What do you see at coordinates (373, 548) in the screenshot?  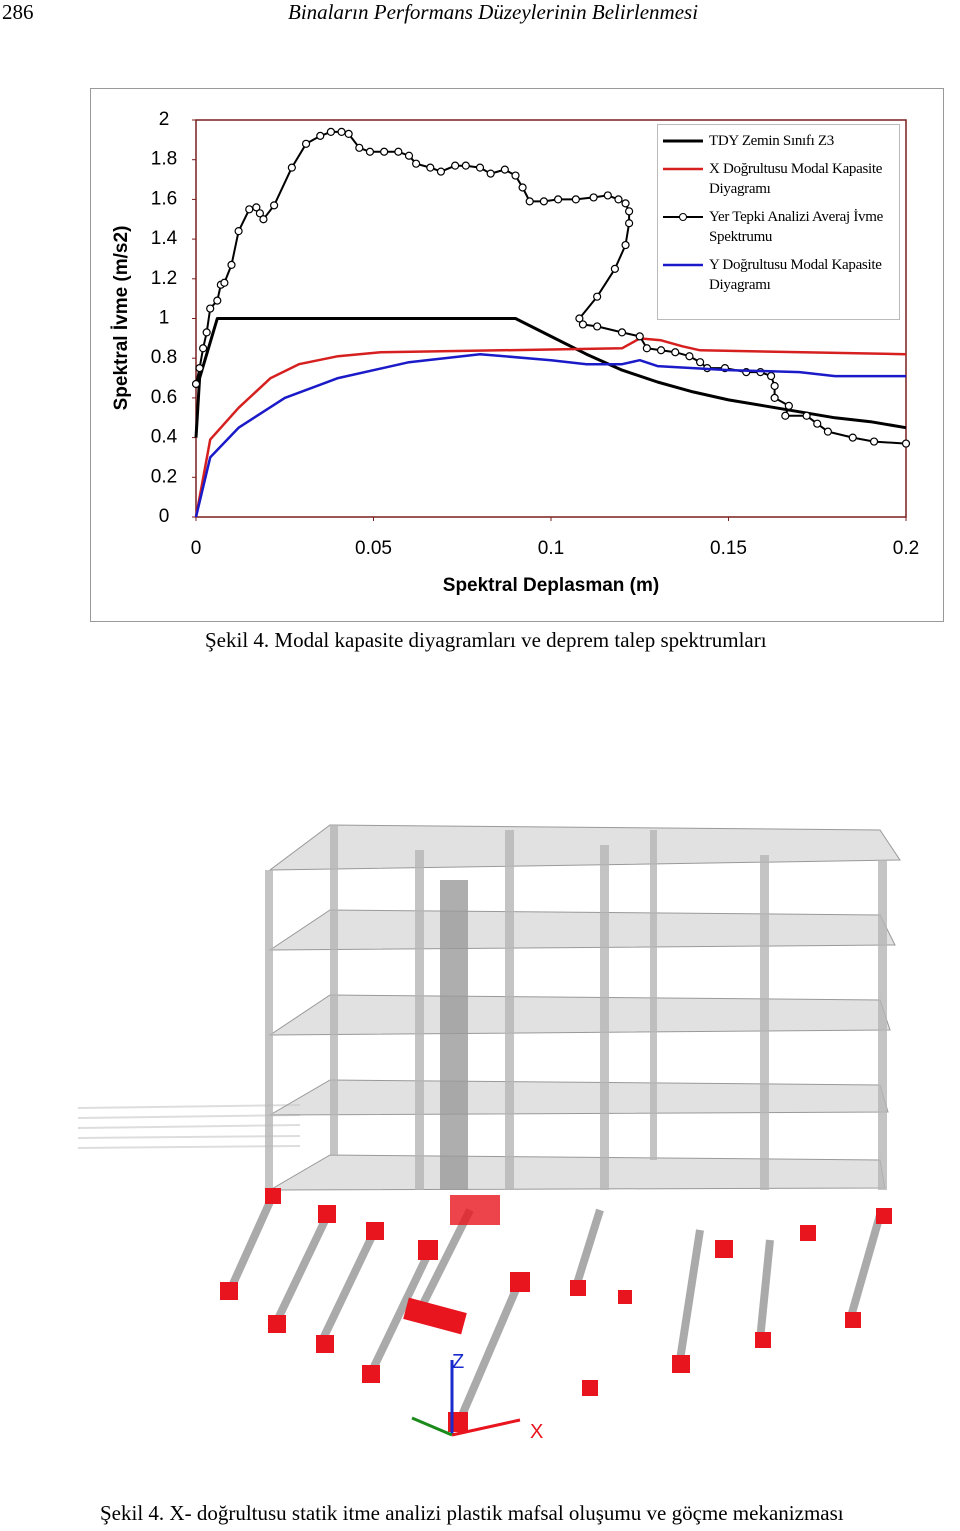 I see `x-tick-label: 0.05` at bounding box center [373, 548].